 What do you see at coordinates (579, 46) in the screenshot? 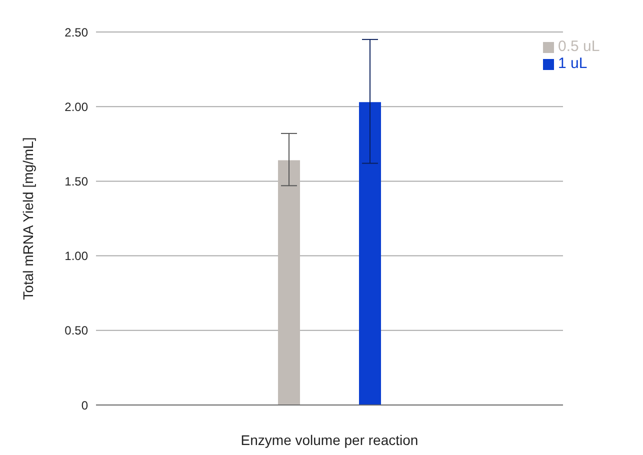
I see `legend-label: 0.5 uL` at bounding box center [579, 46].